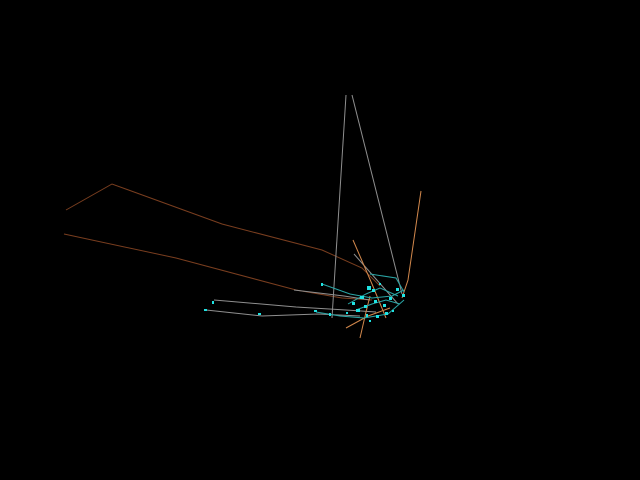 This screenshot has width=640, height=480. I want to click on grey-strands, so click(304, 206).